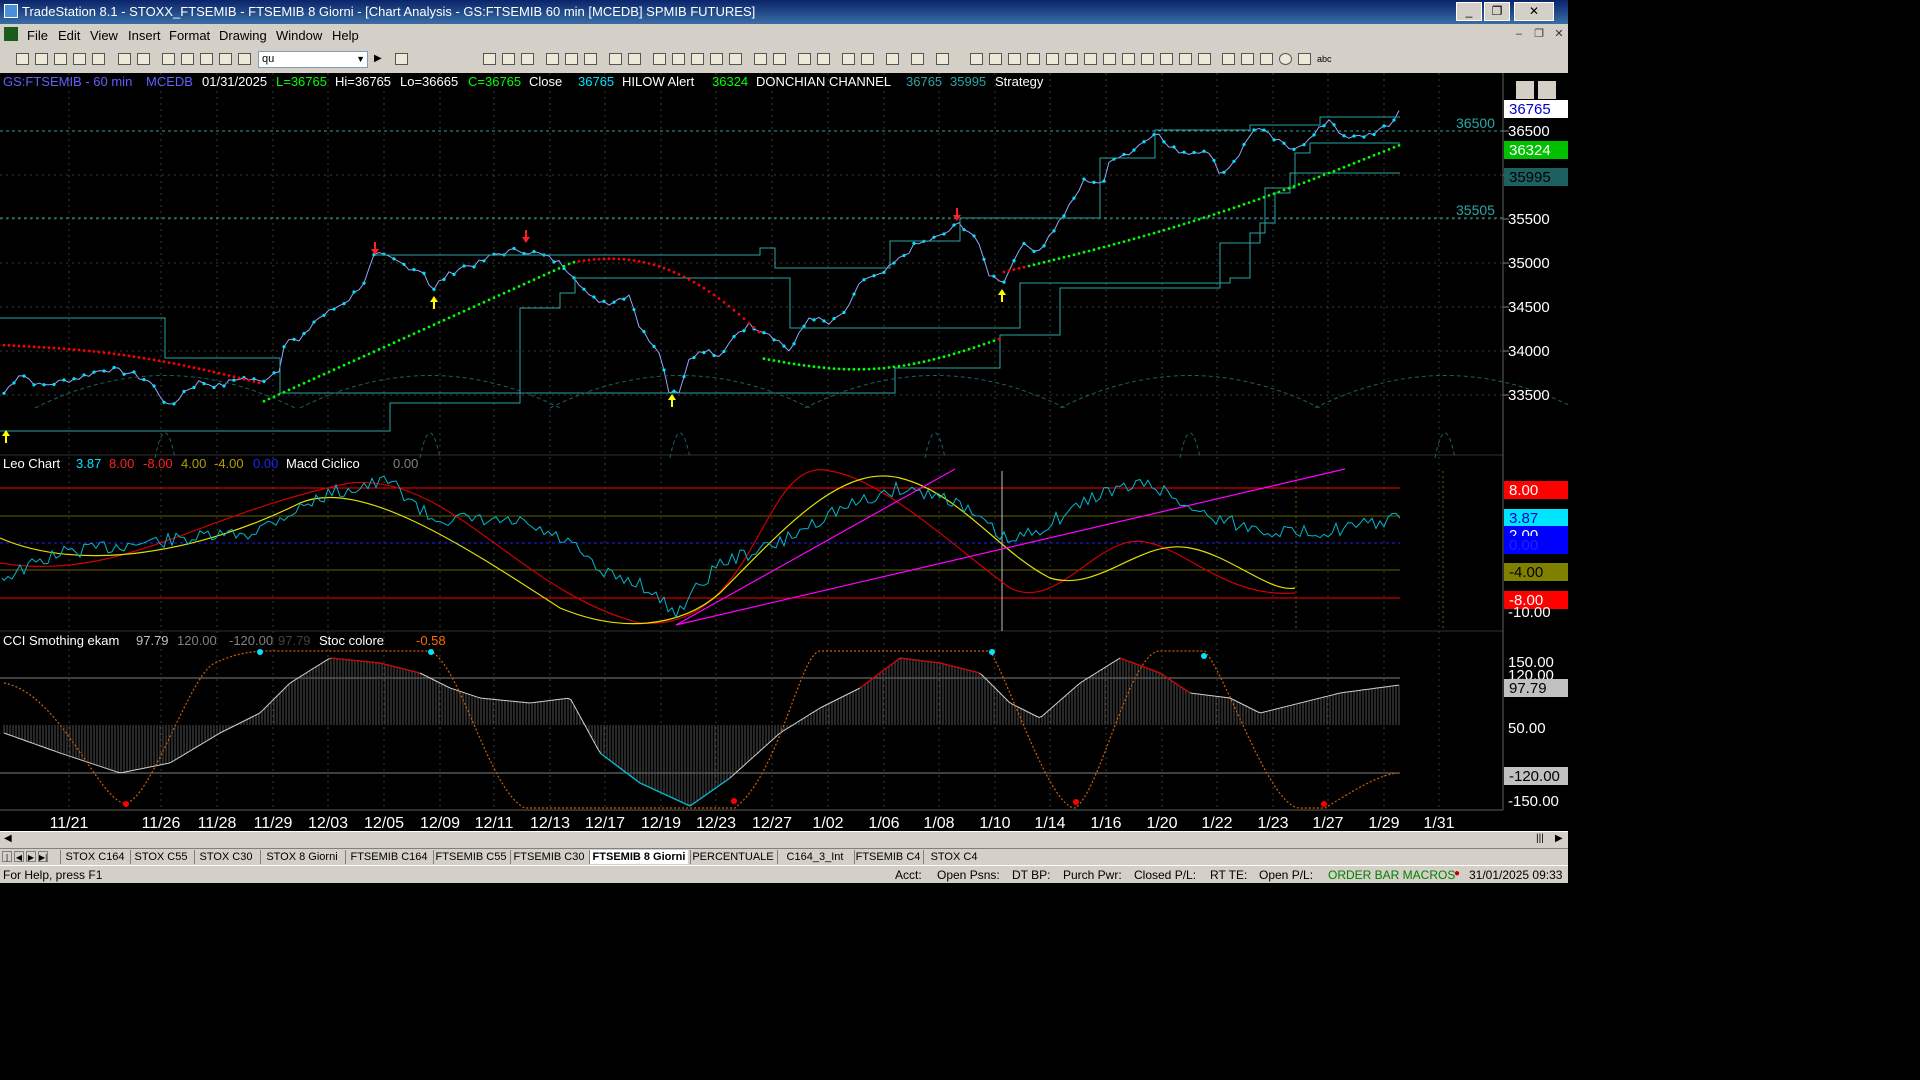  What do you see at coordinates (1392, 875) in the screenshot?
I see `status-macros: ORDER BAR MACROS` at bounding box center [1392, 875].